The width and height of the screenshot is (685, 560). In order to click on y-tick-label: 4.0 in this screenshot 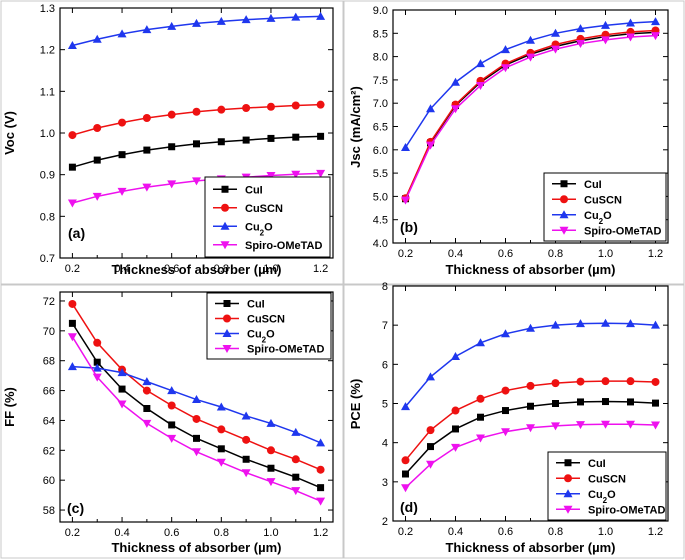, I will do `click(380, 244)`.